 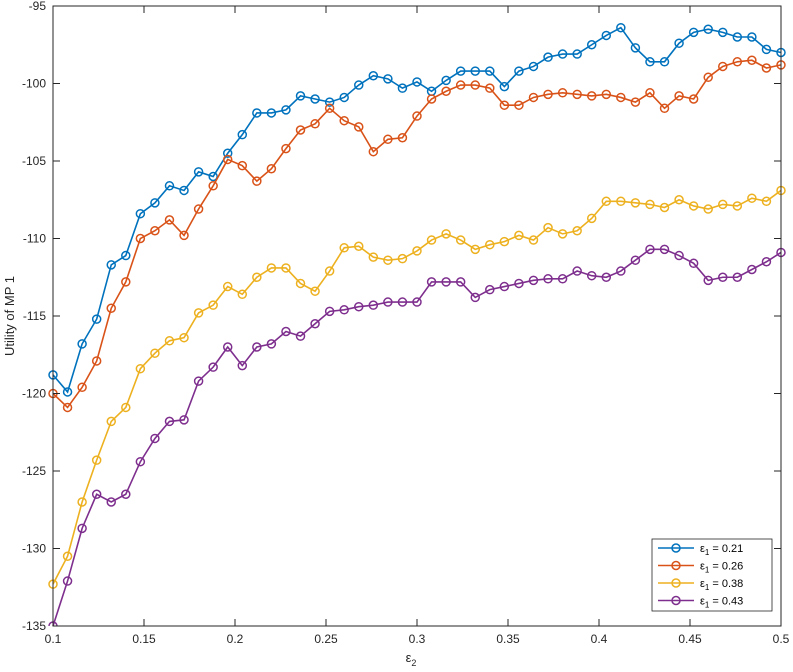 I want to click on x-axis-label-symbol: ε, so click(x=409, y=657).